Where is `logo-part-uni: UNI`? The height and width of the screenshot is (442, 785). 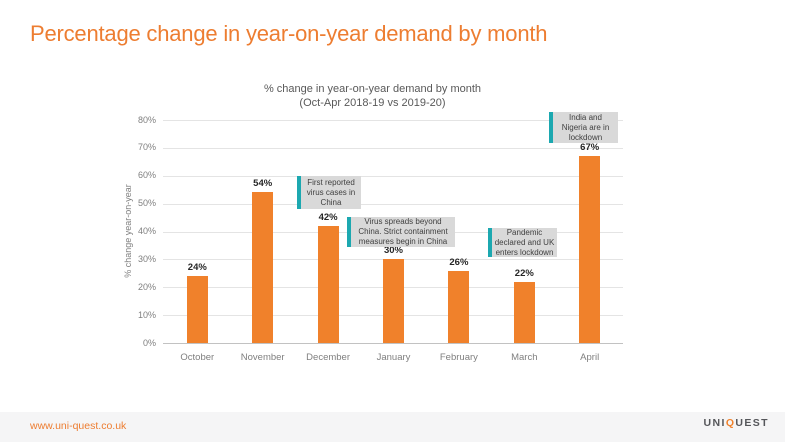 logo-part-uni: UNI is located at coordinates (714, 423).